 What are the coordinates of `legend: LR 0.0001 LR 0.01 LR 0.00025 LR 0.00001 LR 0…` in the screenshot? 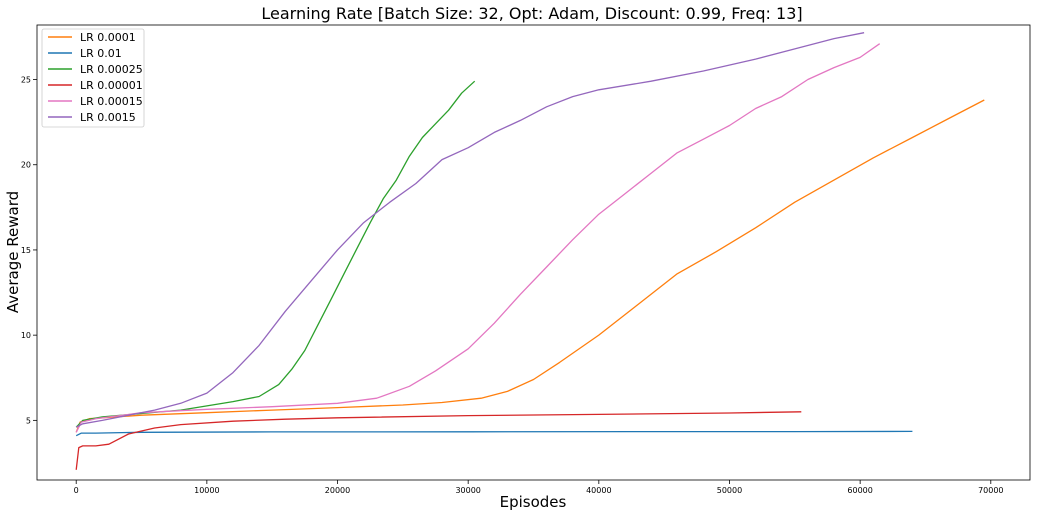 It's located at (93, 78).